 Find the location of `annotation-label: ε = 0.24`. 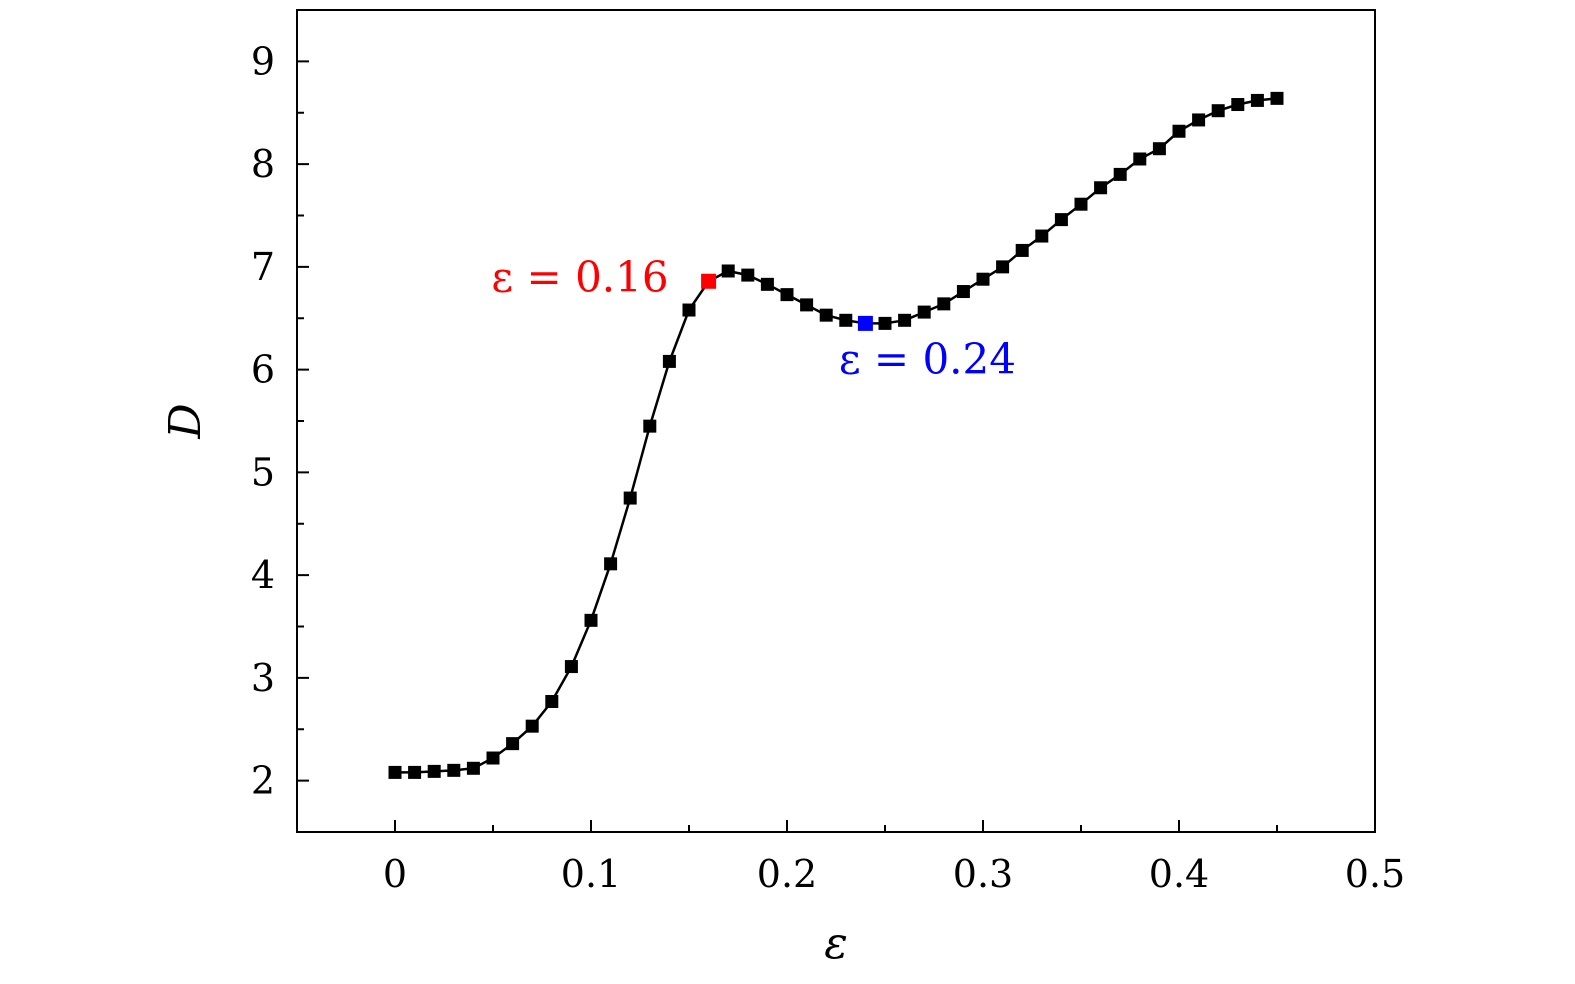

annotation-label: ε = 0.24 is located at coordinates (927, 358).